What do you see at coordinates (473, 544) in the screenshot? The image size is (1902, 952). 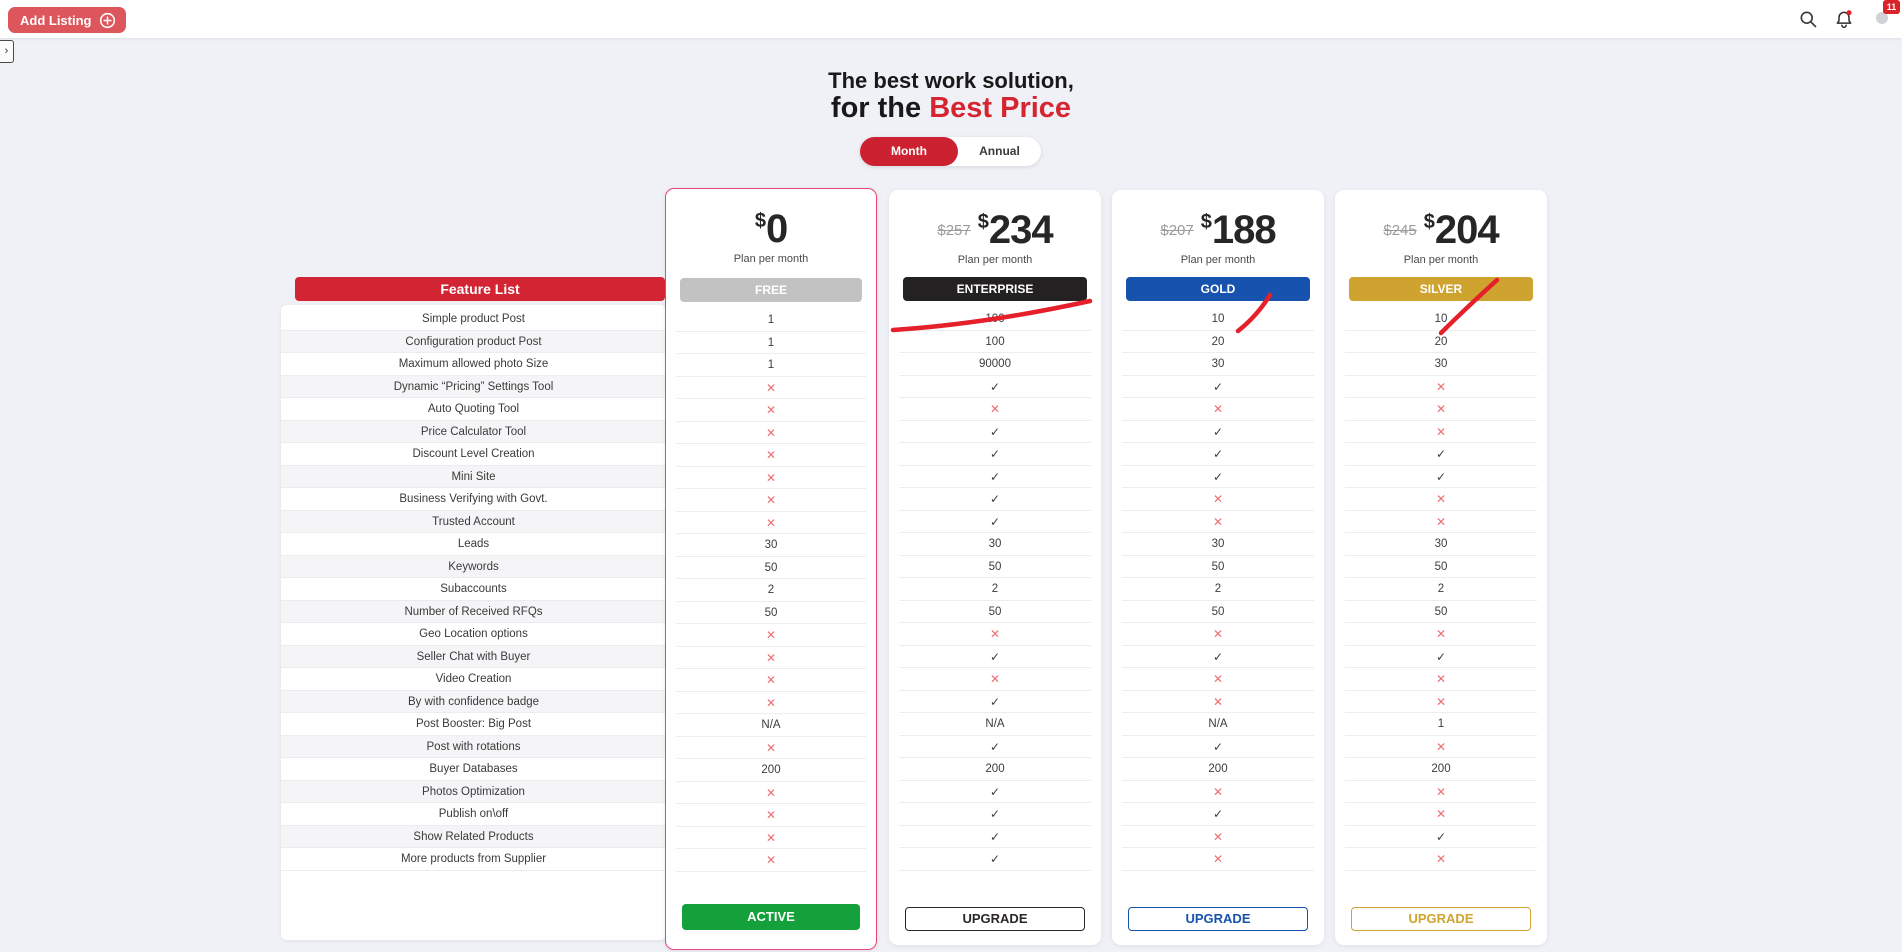 I see `feature-row: Leads` at bounding box center [473, 544].